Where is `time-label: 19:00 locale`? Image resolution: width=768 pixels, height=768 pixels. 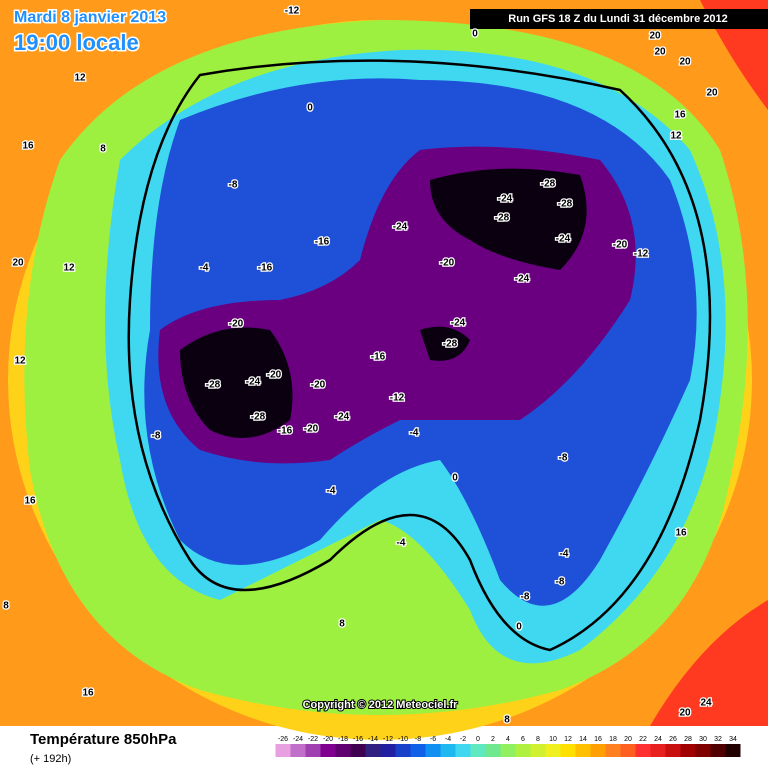 time-label: 19:00 locale is located at coordinates (76, 42).